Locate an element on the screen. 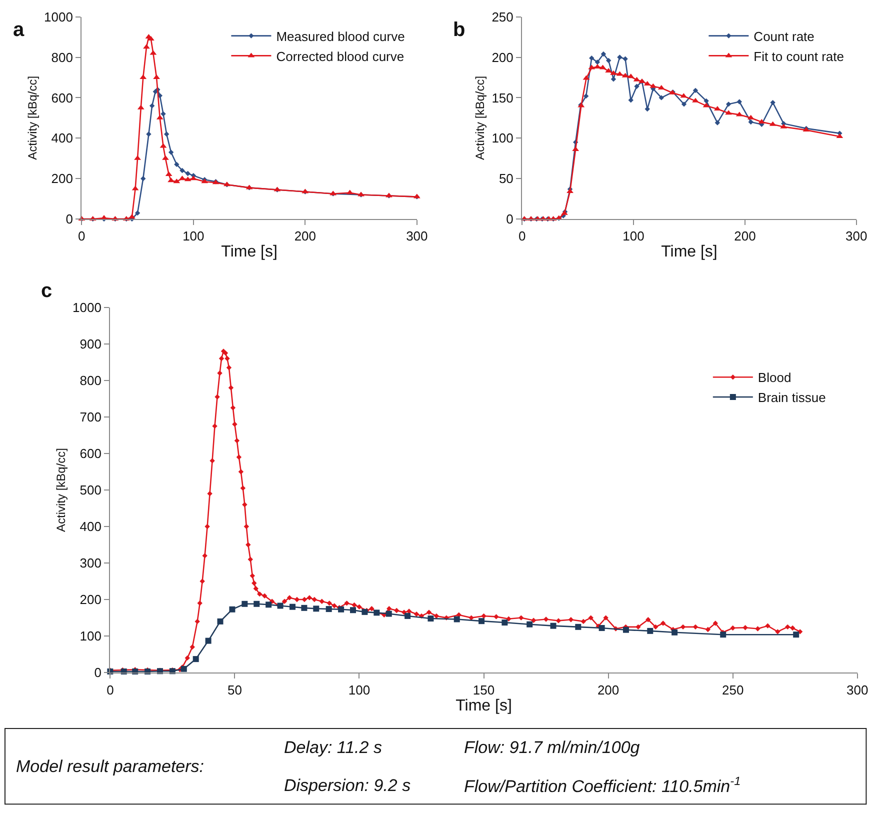 This screenshot has height=818, width=889. legend-label: Fit to count rate is located at coordinates (799, 56).